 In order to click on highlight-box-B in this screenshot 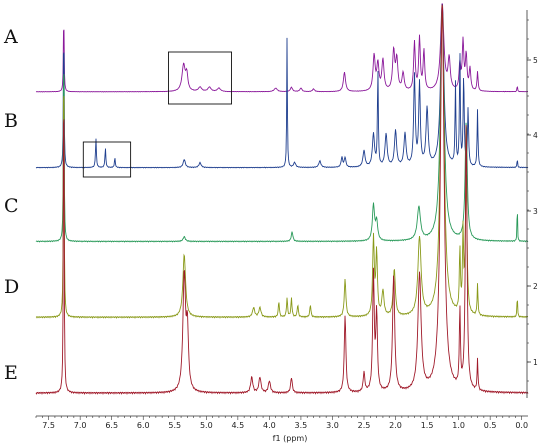, I will do `click(107, 159)`.